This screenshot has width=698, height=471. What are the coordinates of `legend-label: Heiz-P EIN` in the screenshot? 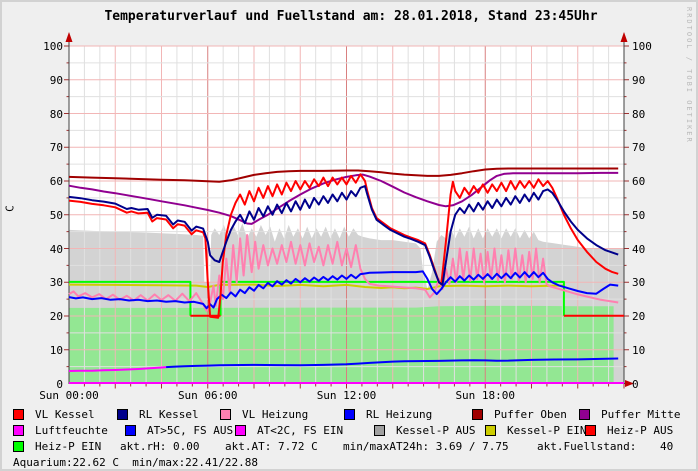 It's located at (68, 446).